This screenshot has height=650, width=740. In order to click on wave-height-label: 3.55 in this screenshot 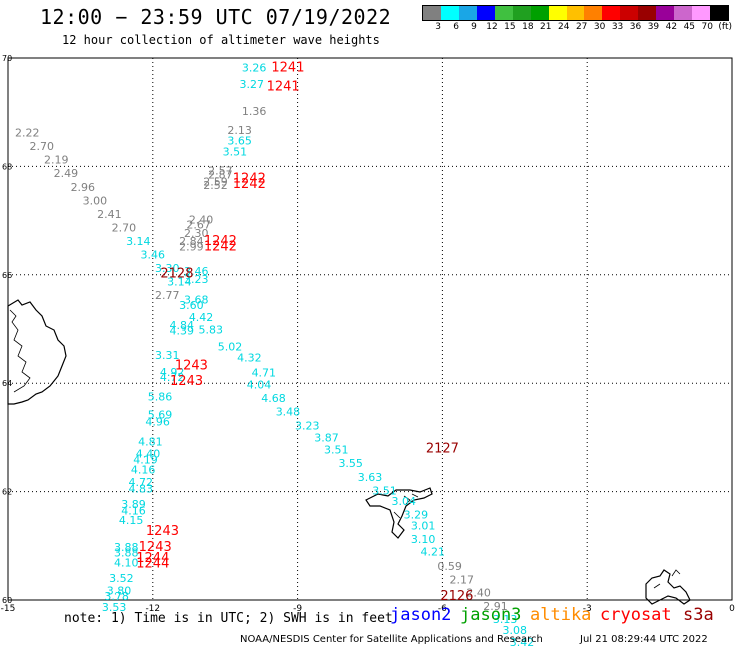, I will do `click(350, 463)`.